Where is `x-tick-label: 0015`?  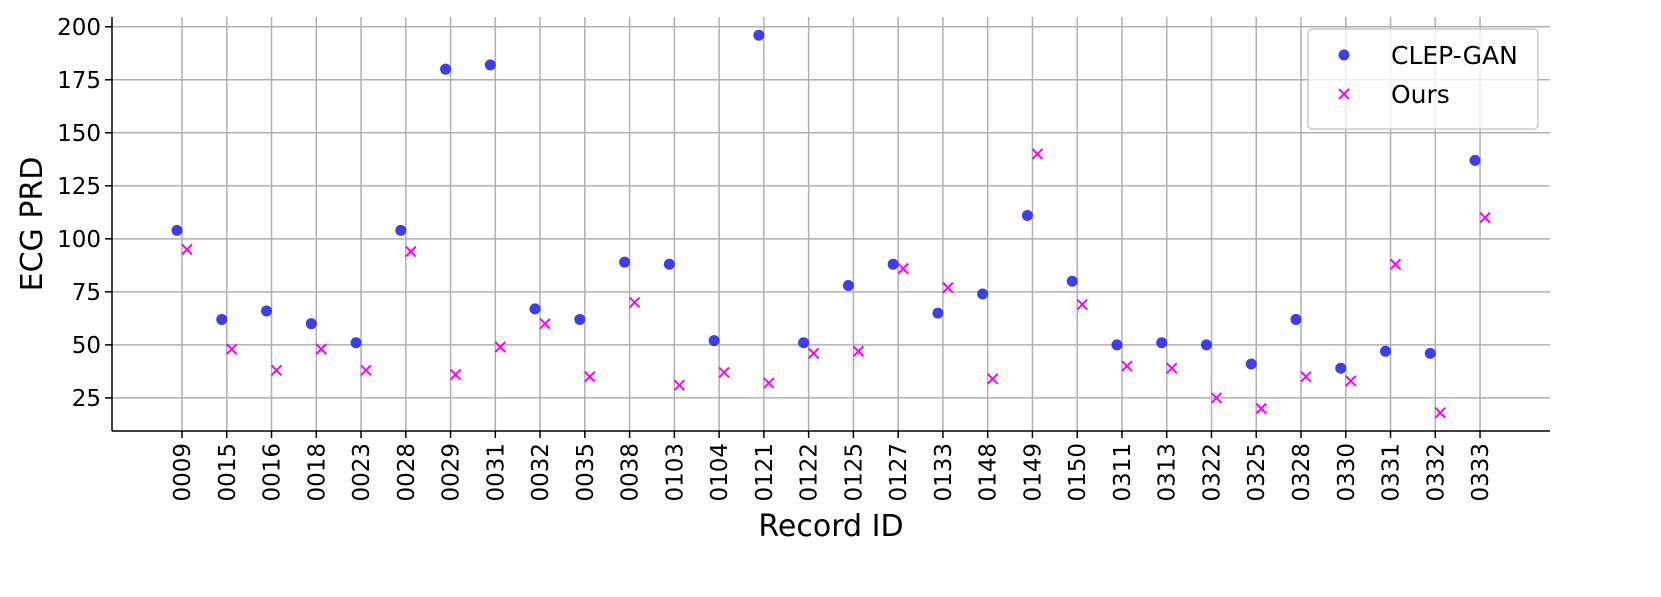
x-tick-label: 0015 is located at coordinates (228, 472).